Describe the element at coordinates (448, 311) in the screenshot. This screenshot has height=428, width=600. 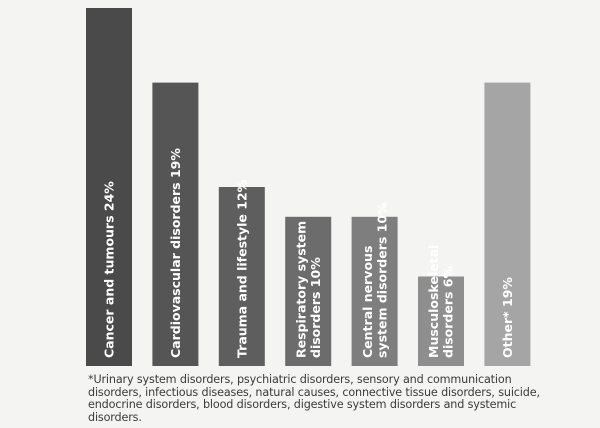
I see `bar-label-line: disorders 6%` at that location.